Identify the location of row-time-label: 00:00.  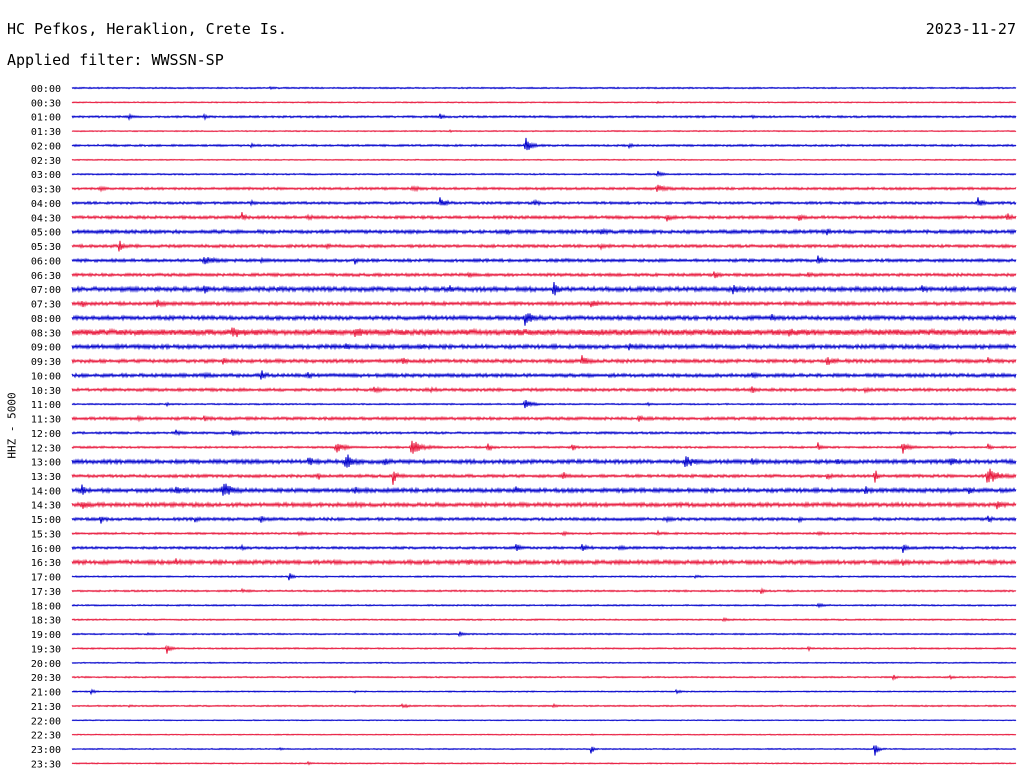
(46, 89).